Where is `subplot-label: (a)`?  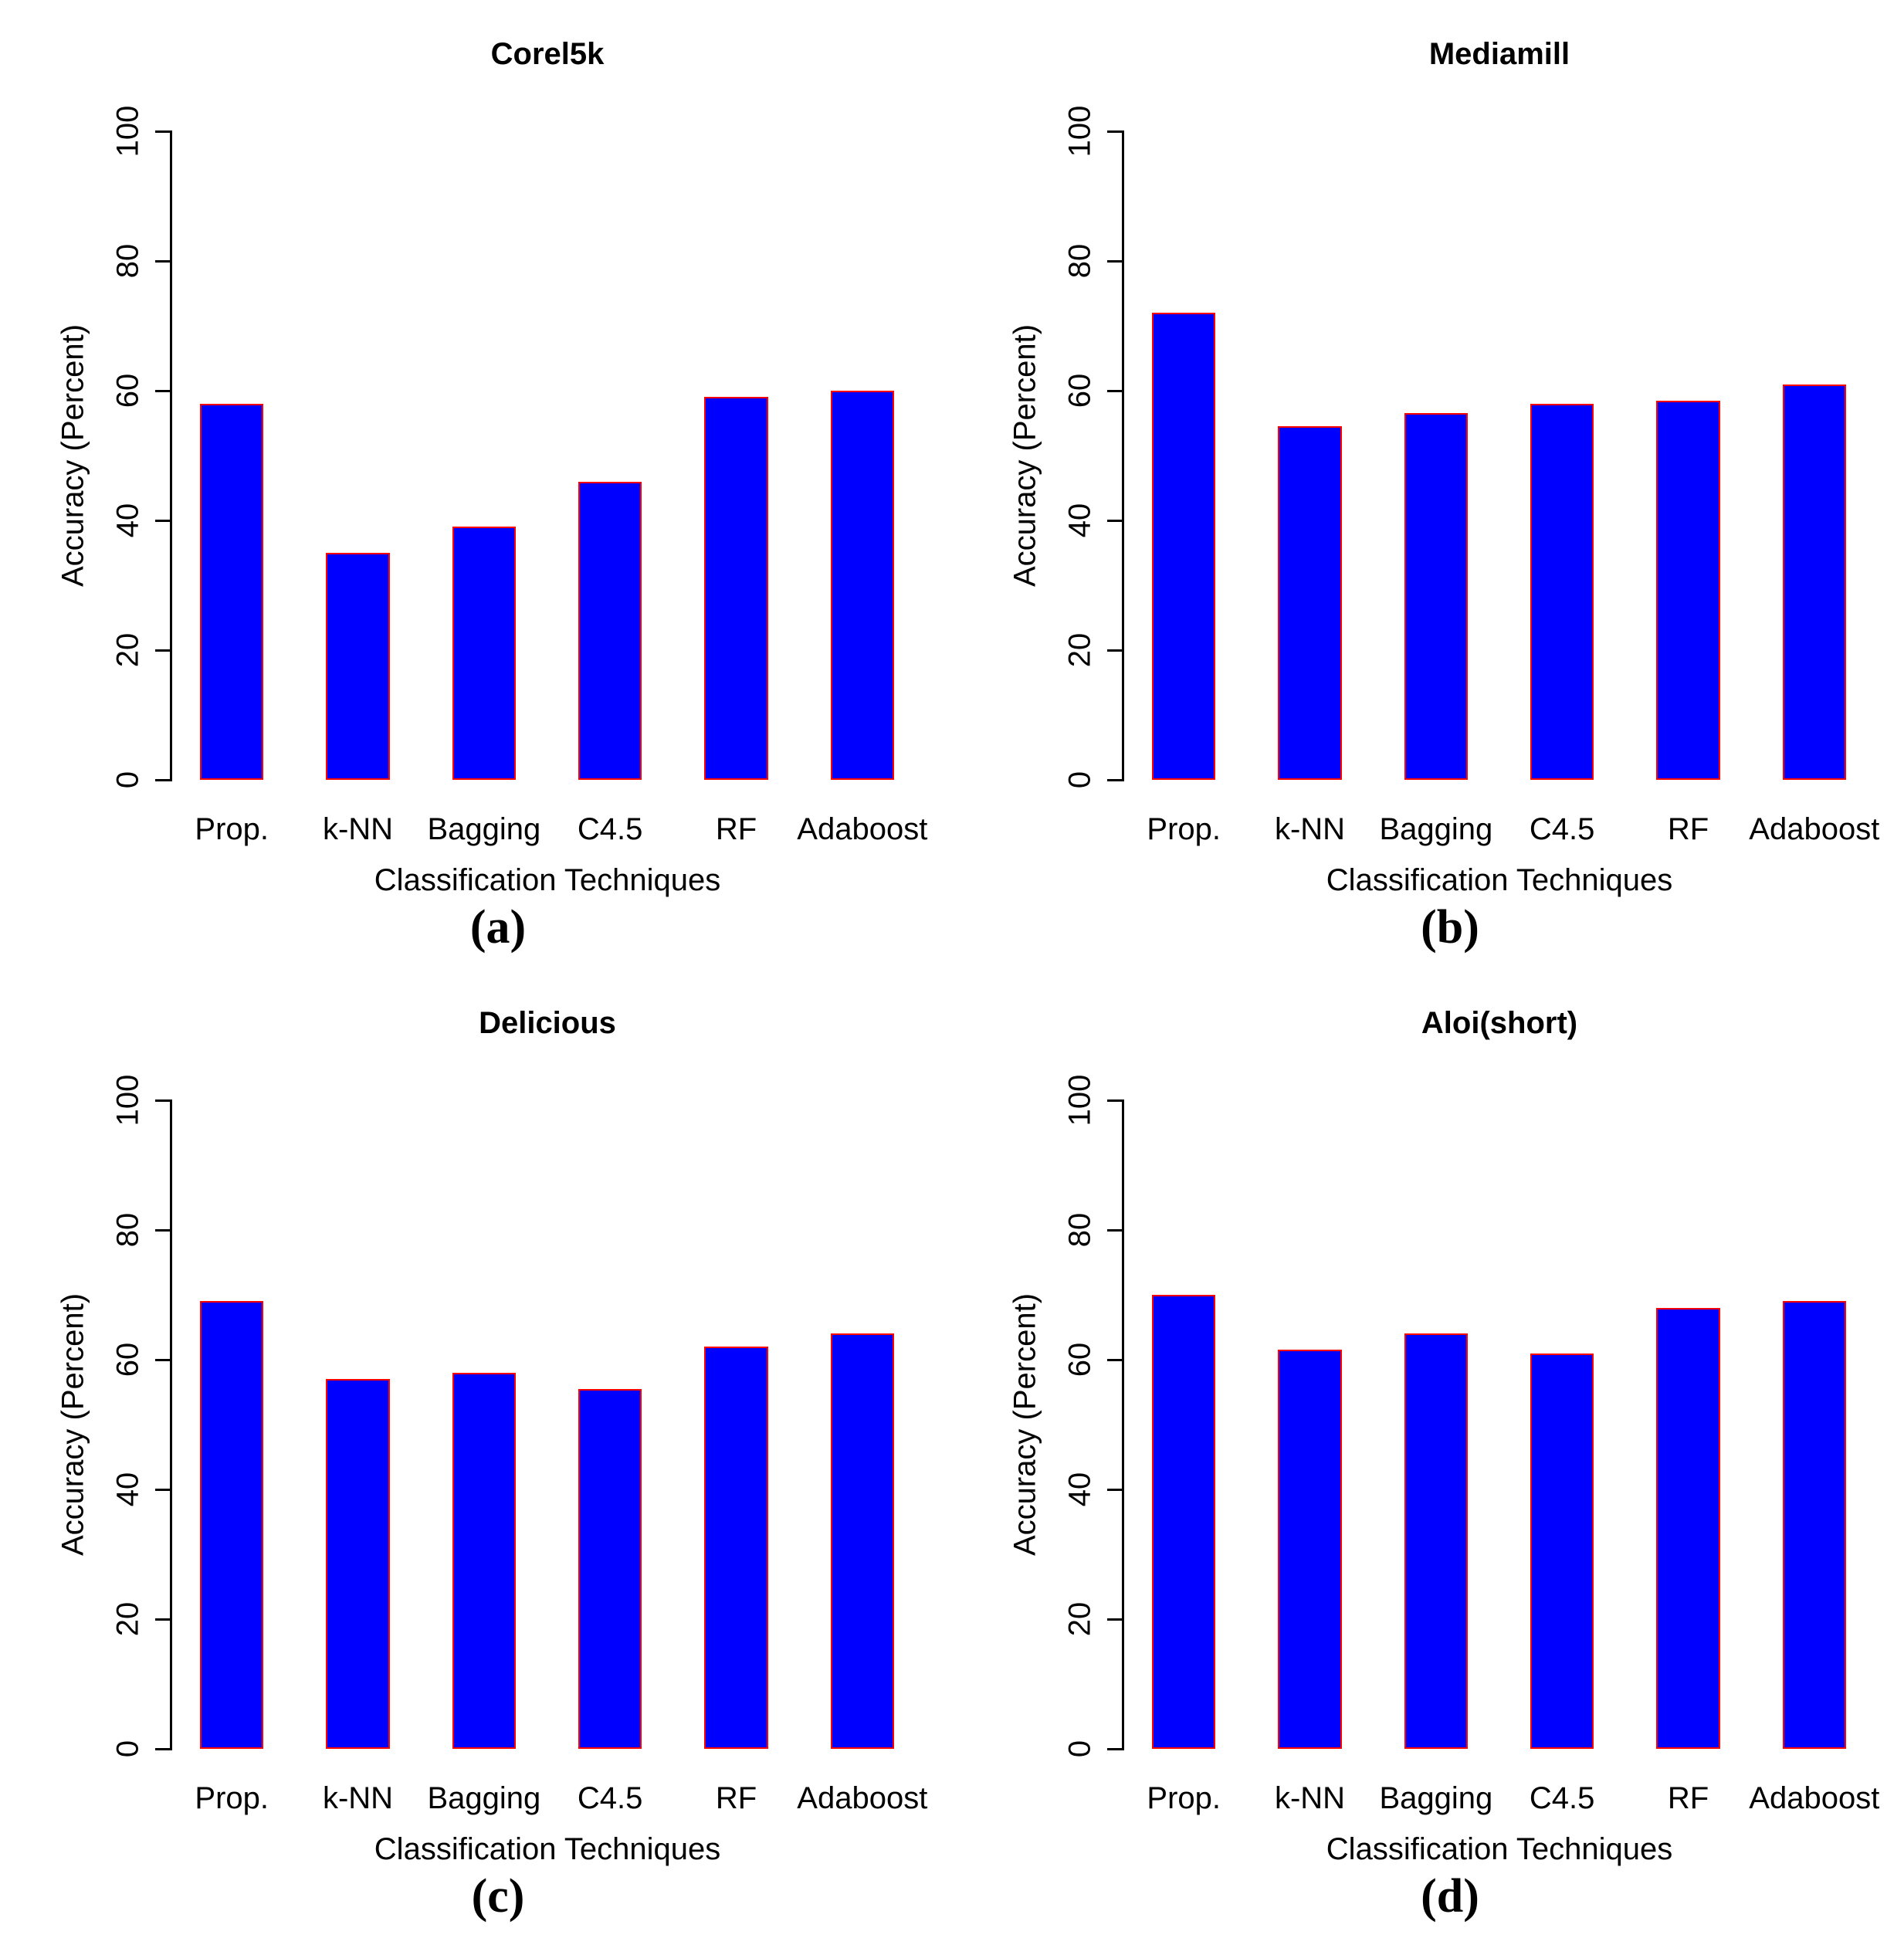
subplot-label: (a) is located at coordinates (498, 927).